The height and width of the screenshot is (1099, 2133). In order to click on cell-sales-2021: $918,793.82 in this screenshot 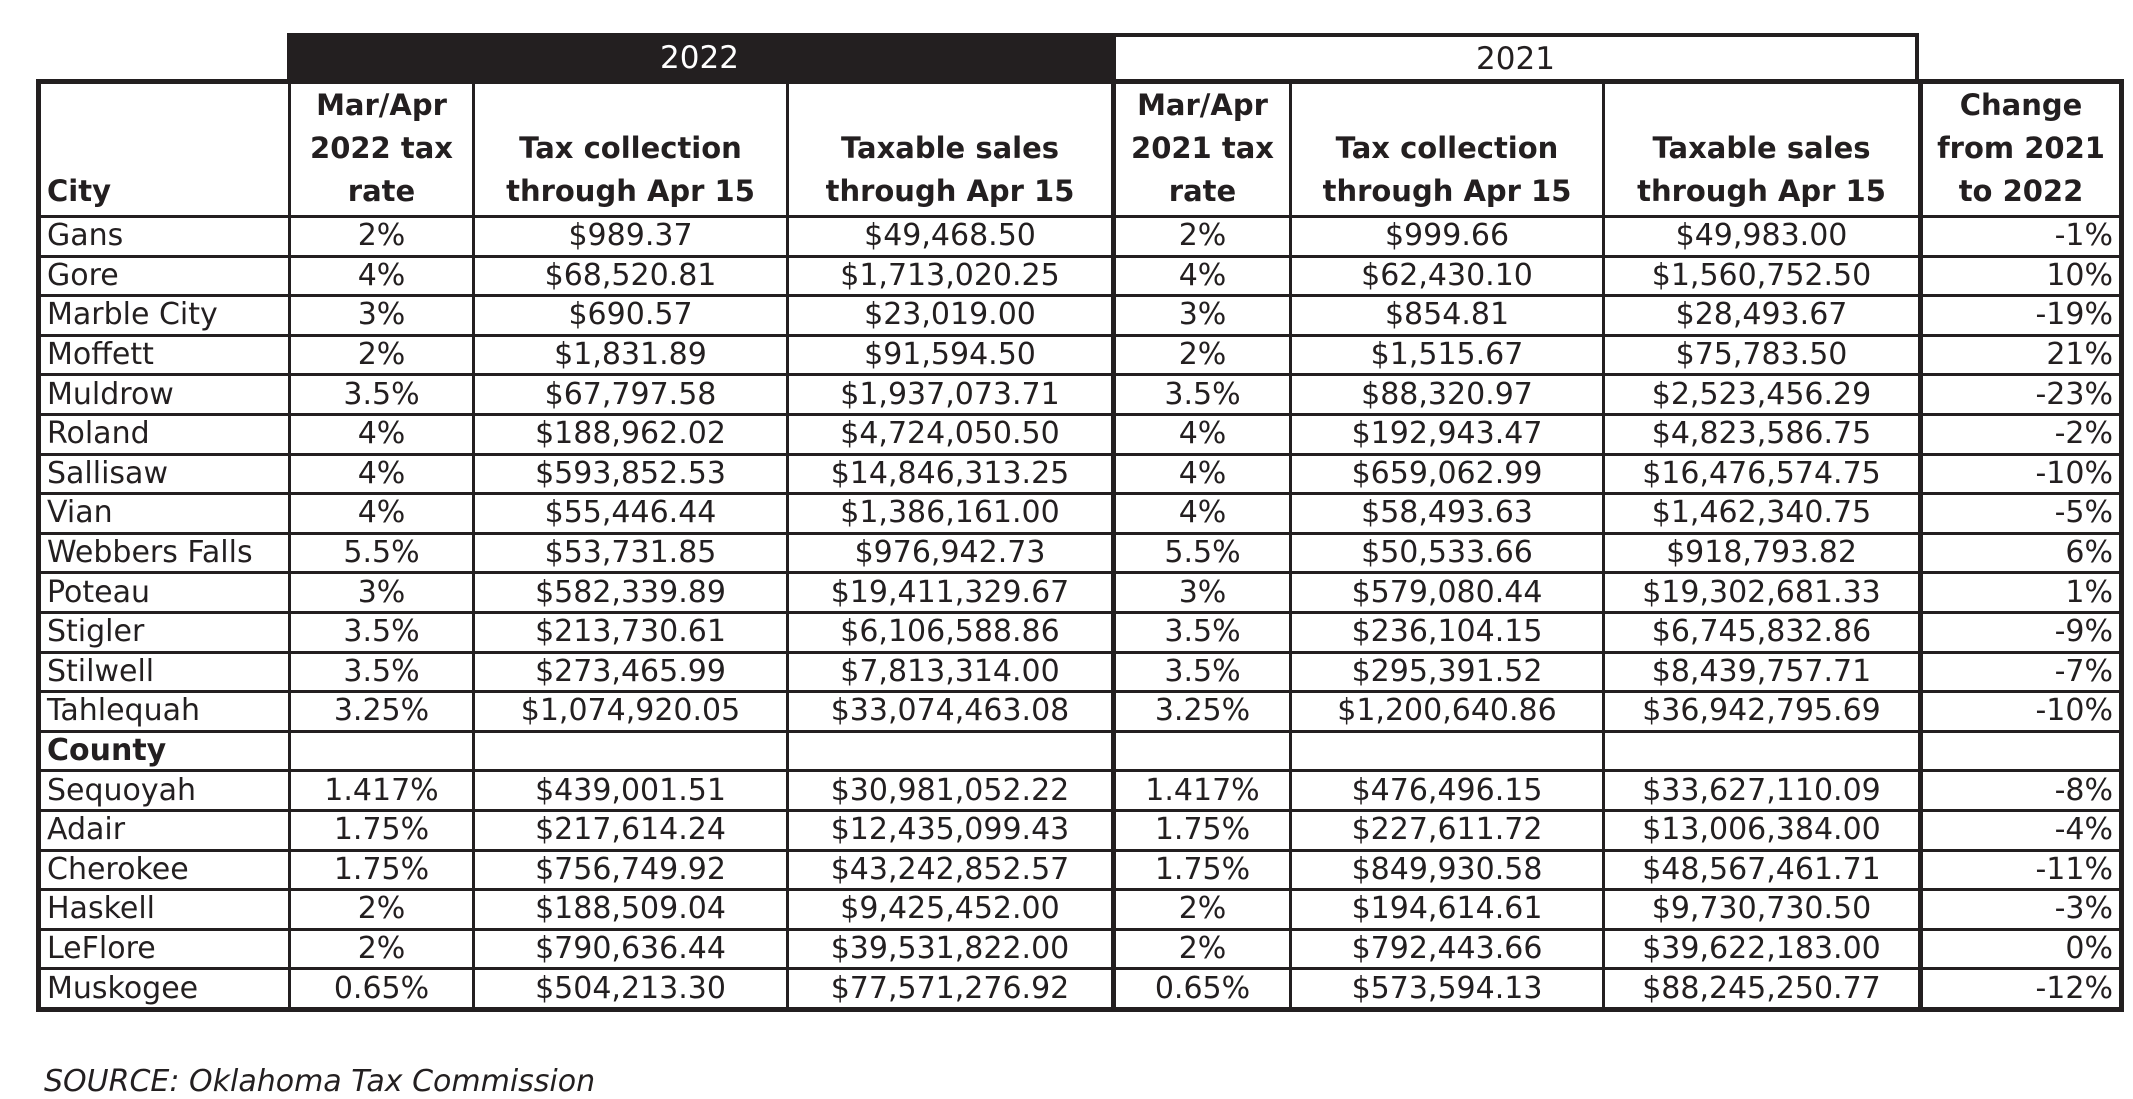, I will do `click(1762, 553)`.